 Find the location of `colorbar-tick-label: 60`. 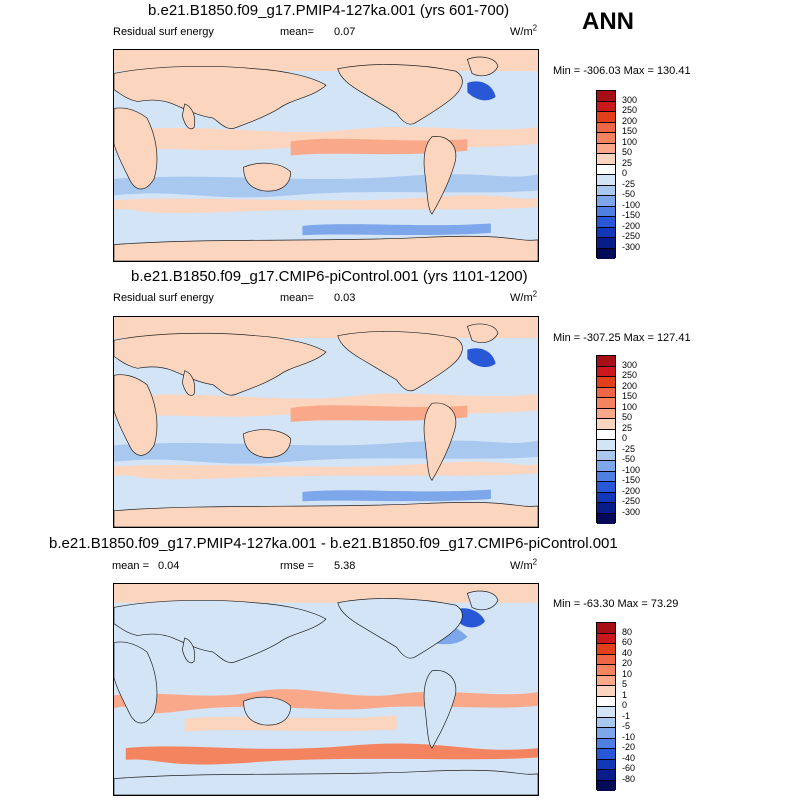

colorbar-tick-label: 60 is located at coordinates (627, 642).